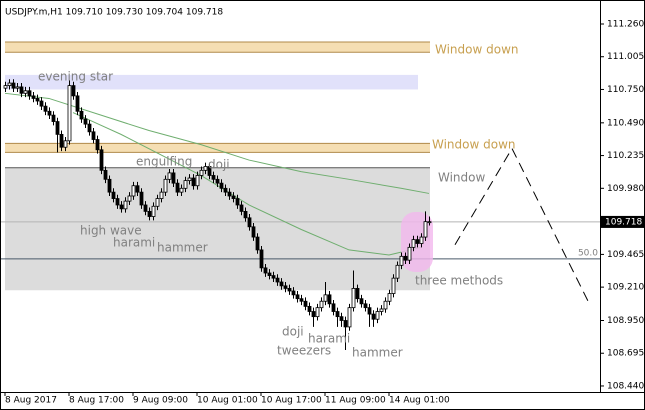  Describe the element at coordinates (625, 354) in the screenshot. I see `y-tick-label: 108.695` at that location.